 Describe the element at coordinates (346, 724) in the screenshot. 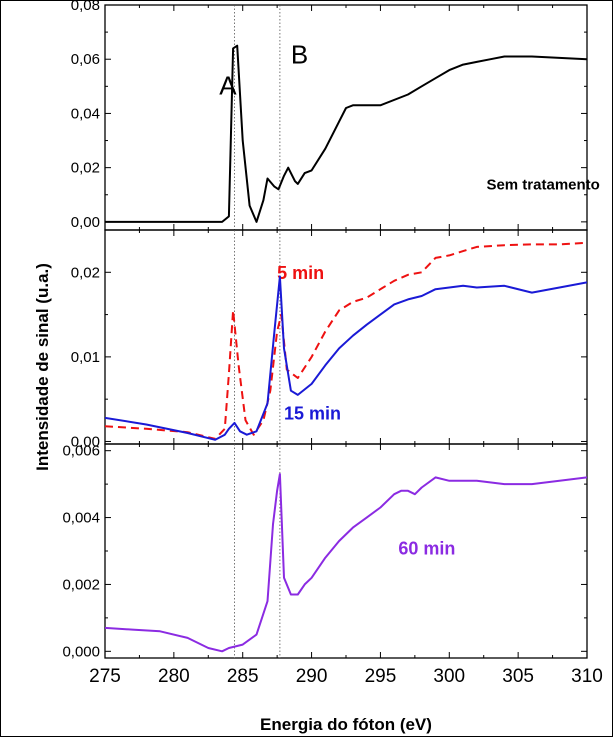

I see `x-axis-title: Energia do fóton (eV)` at that location.